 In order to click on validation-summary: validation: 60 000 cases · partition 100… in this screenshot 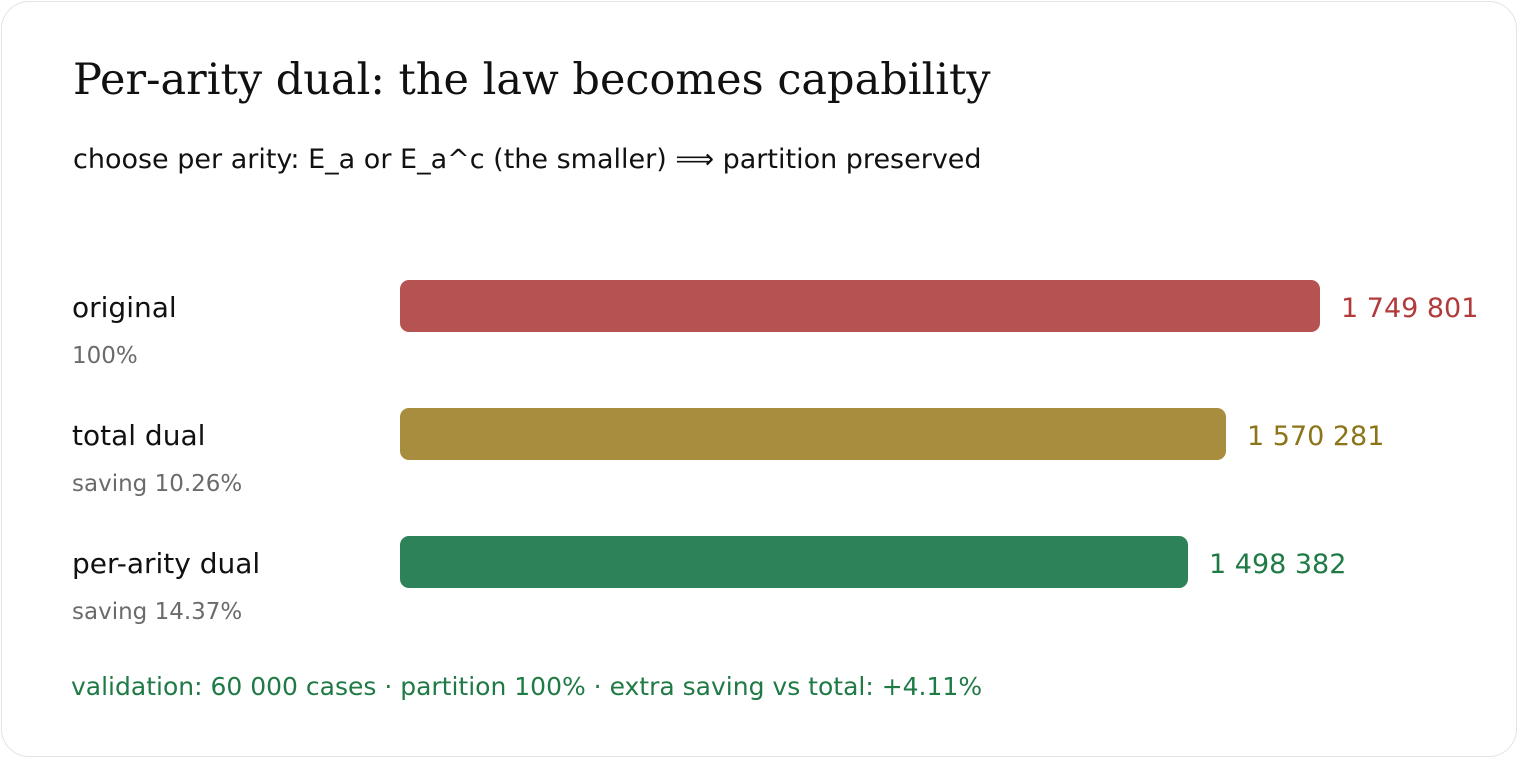, I will do `click(527, 686)`.